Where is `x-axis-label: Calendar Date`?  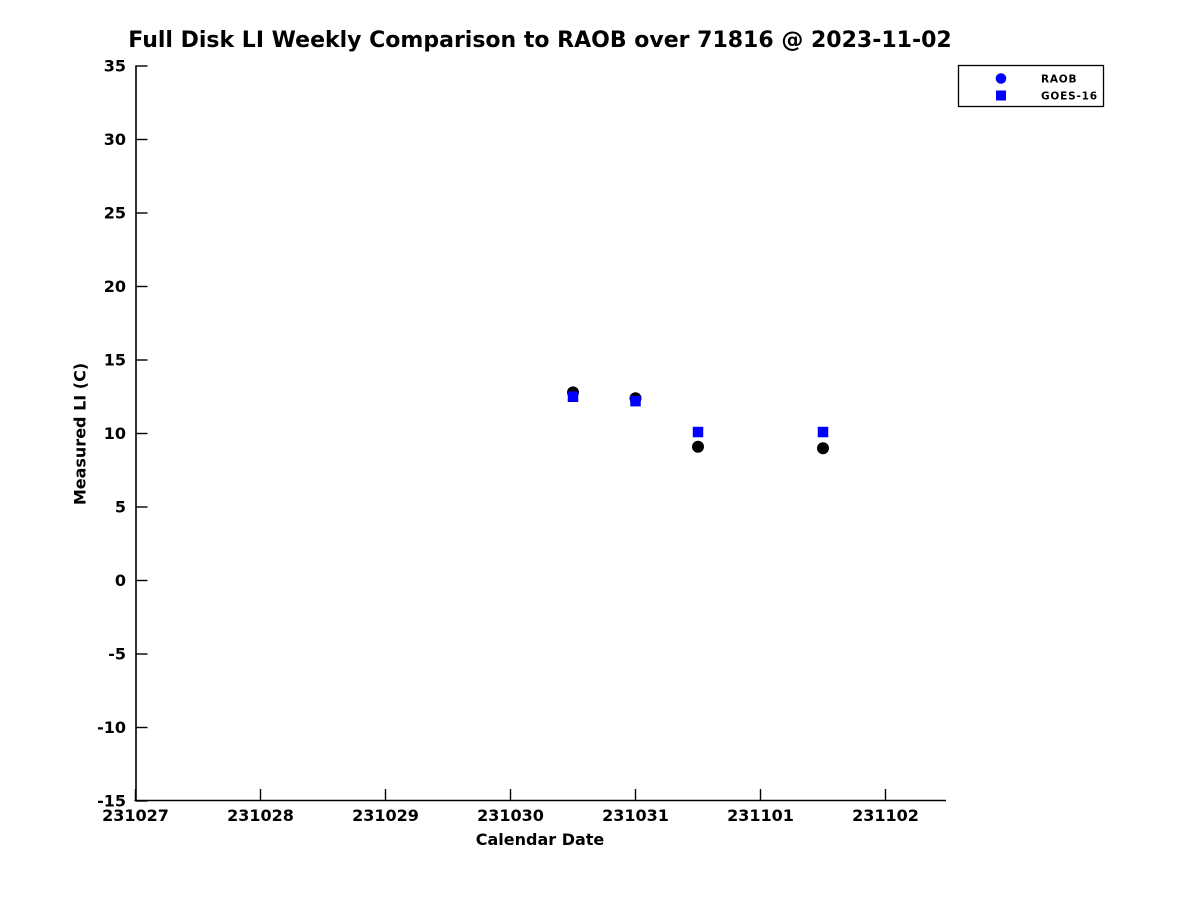 x-axis-label: Calendar Date is located at coordinates (540, 839).